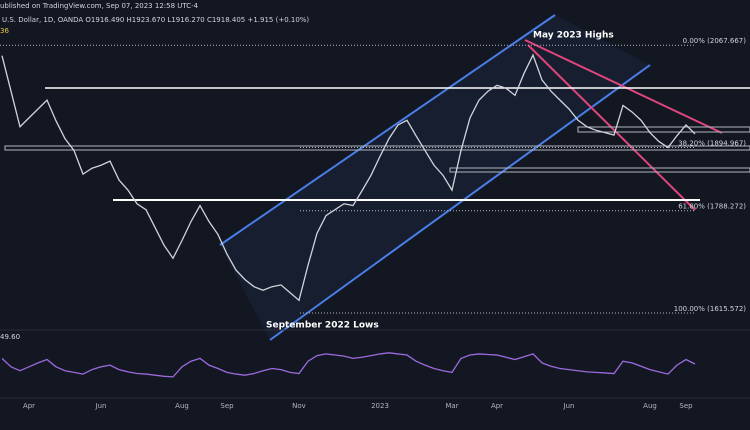  What do you see at coordinates (380, 406) in the screenshot?
I see `x-tick-label: 2023` at bounding box center [380, 406].